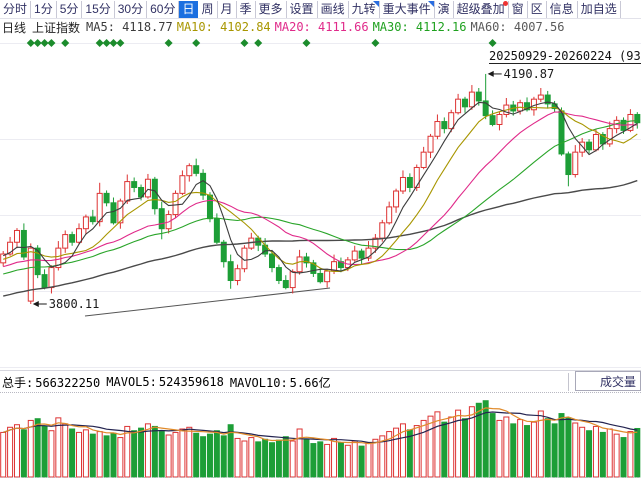  Describe the element at coordinates (98, 9) in the screenshot. I see `toolbar-item-15分: 15分` at that location.